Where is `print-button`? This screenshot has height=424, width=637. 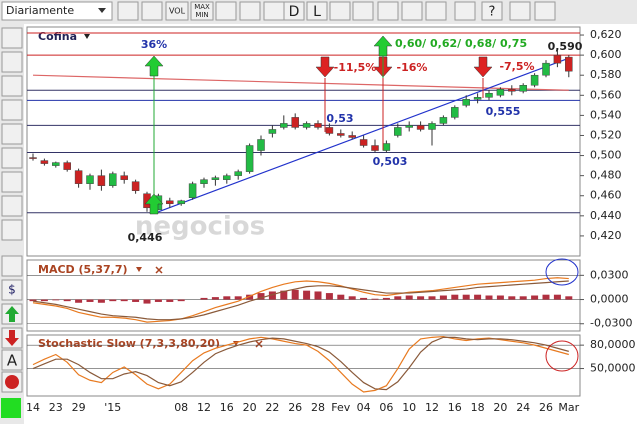
print-button is located at coordinates (465, 11).